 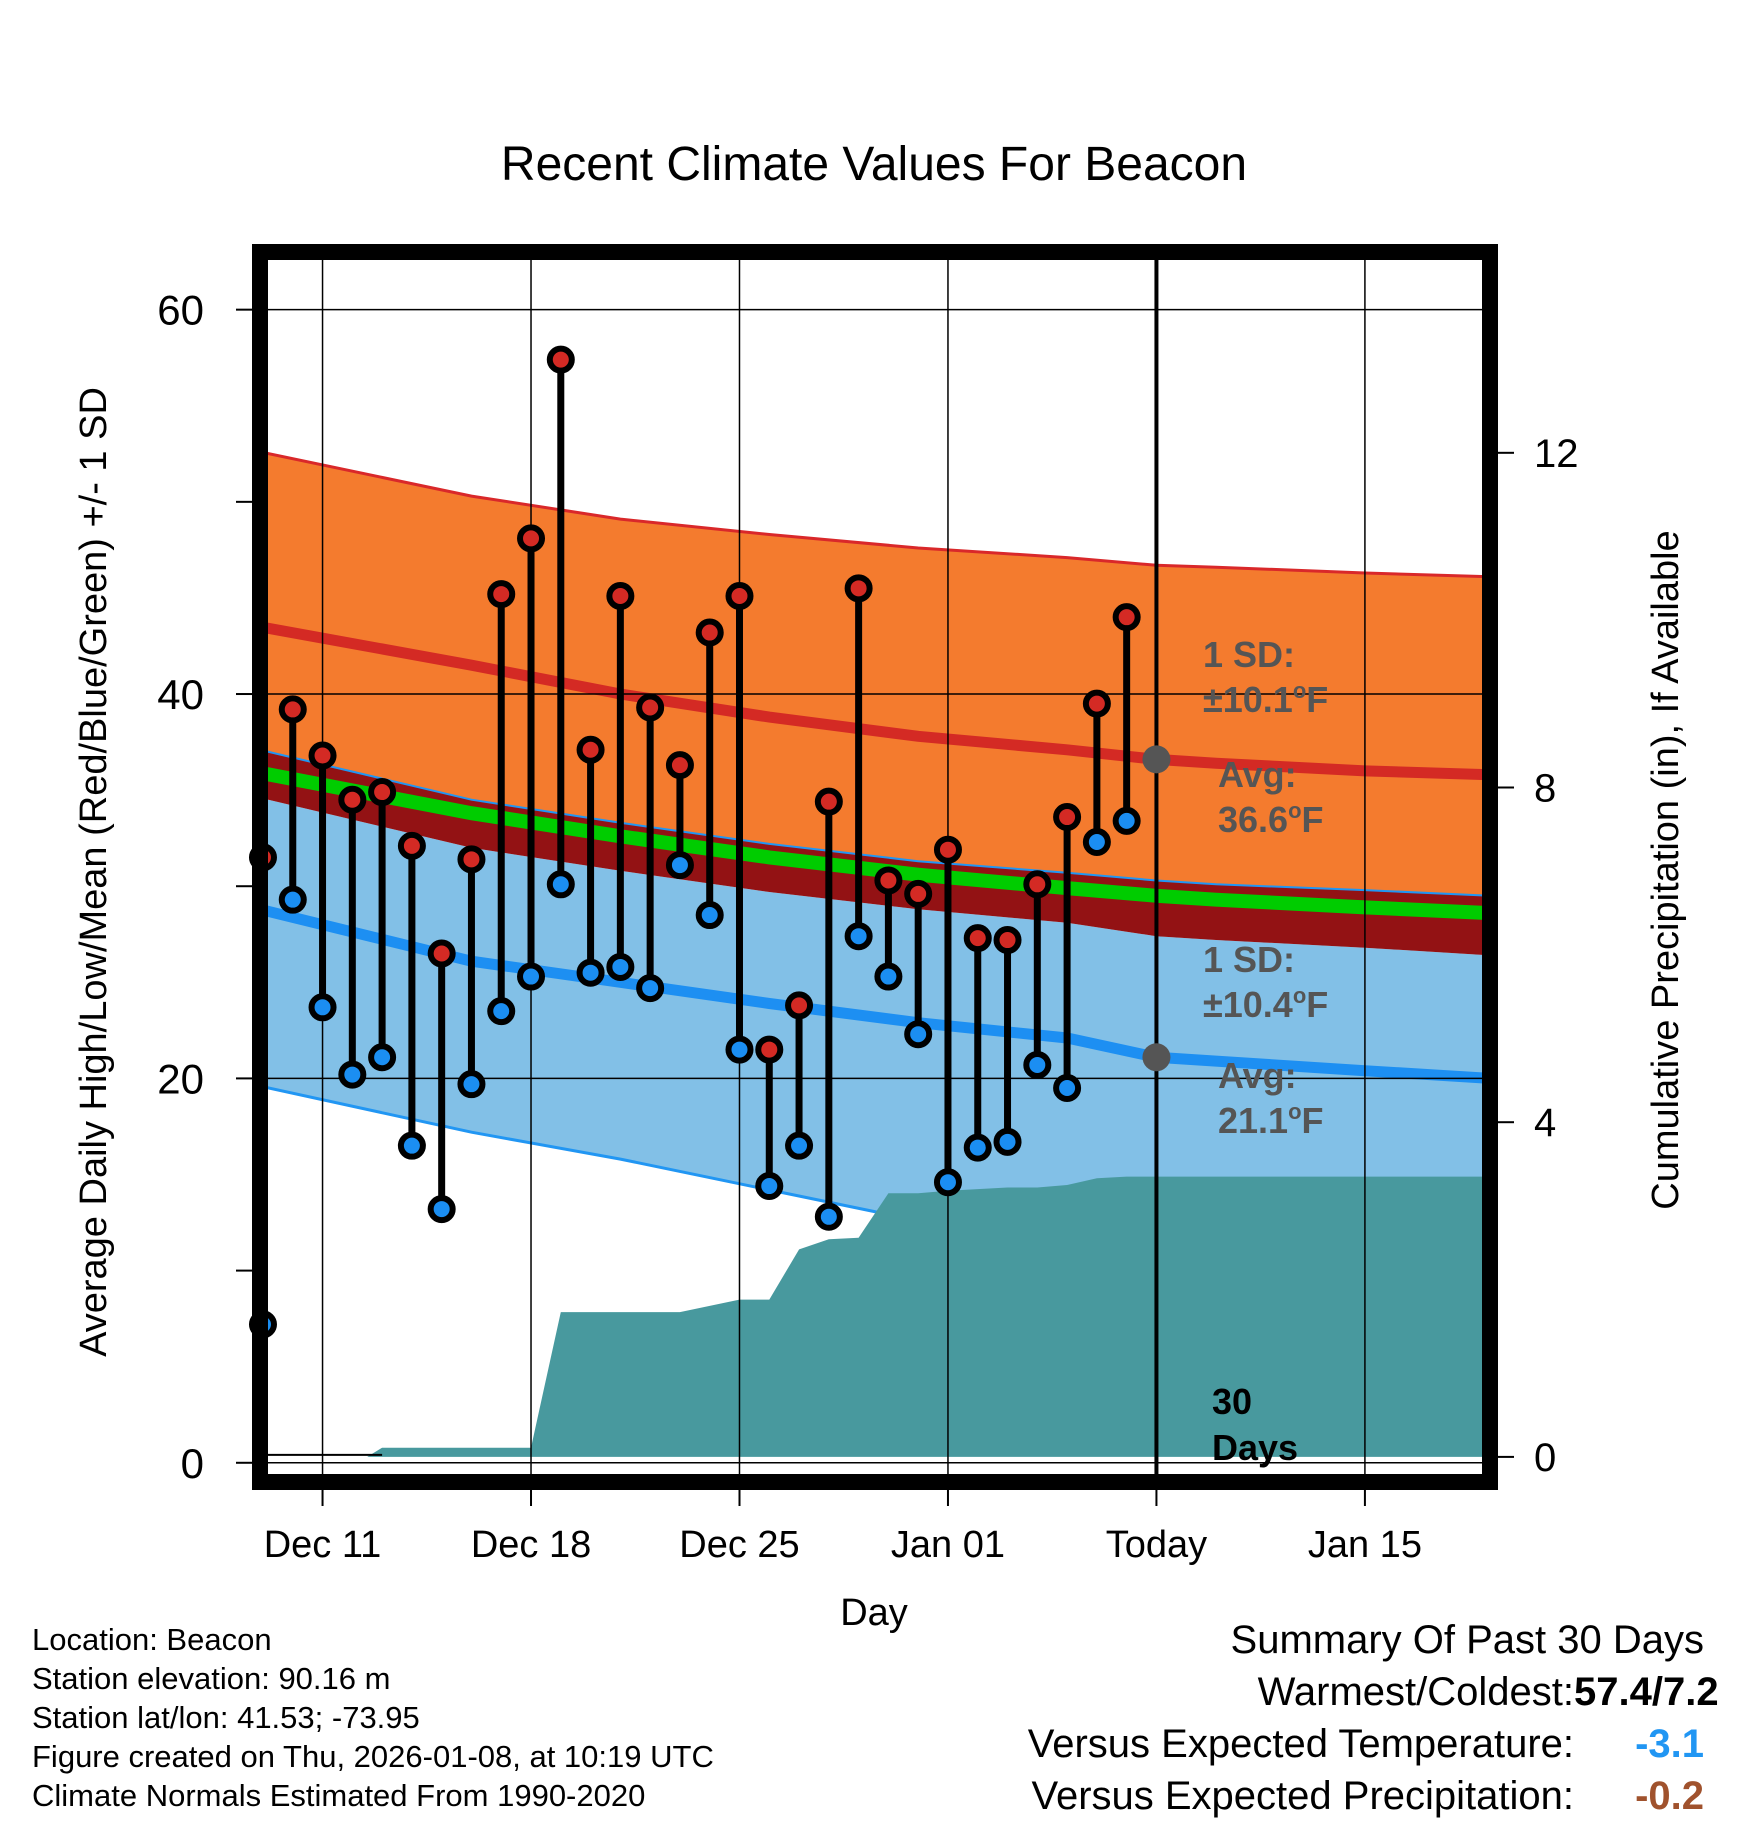 What do you see at coordinates (180, 1078) in the screenshot?
I see `y-tick-label: 20` at bounding box center [180, 1078].